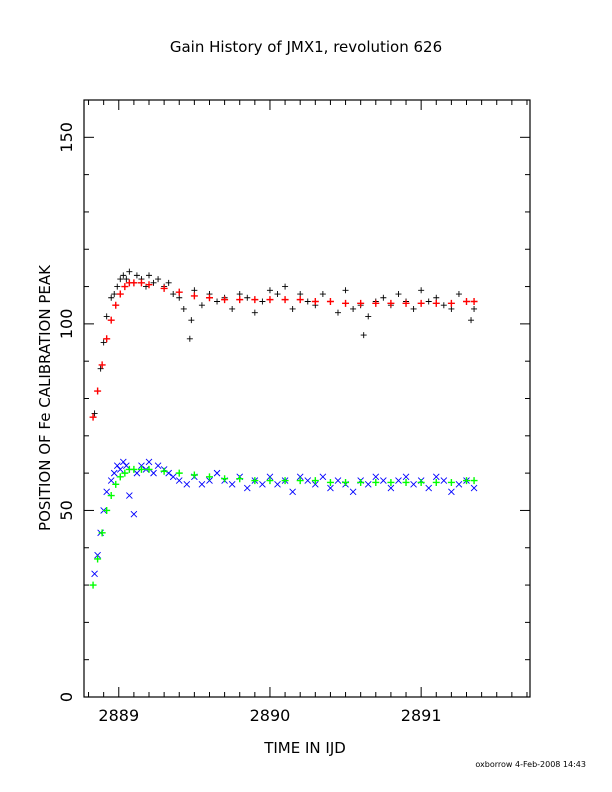  What do you see at coordinates (66, 137) in the screenshot?
I see `y-tick-label: 150` at bounding box center [66, 137].